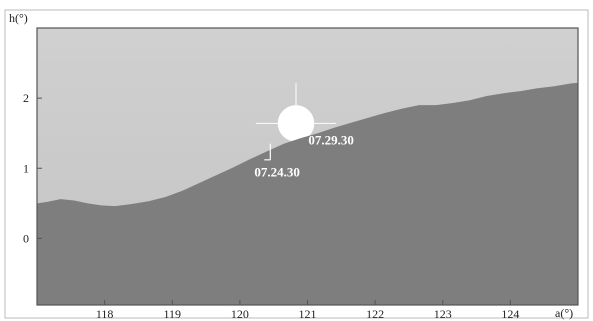  What do you see at coordinates (105, 314) in the screenshot?
I see `x-tick-label: 118` at bounding box center [105, 314].